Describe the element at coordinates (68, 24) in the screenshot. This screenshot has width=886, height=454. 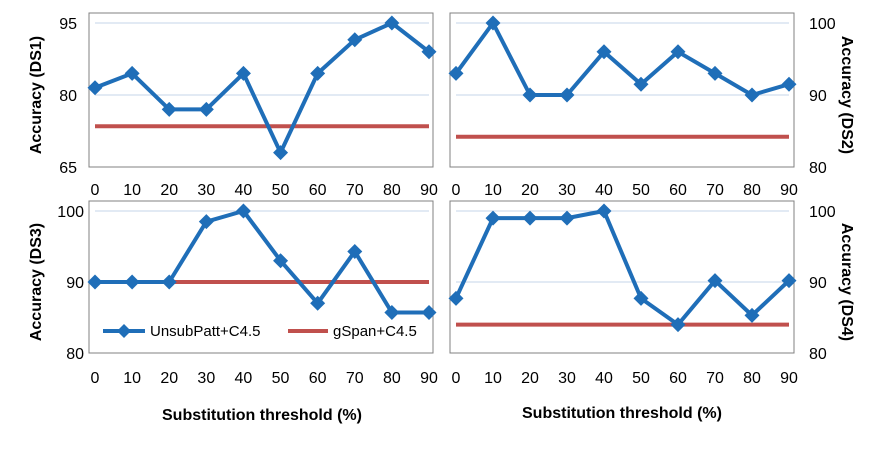
I see `y-tick-label: 95` at that location.